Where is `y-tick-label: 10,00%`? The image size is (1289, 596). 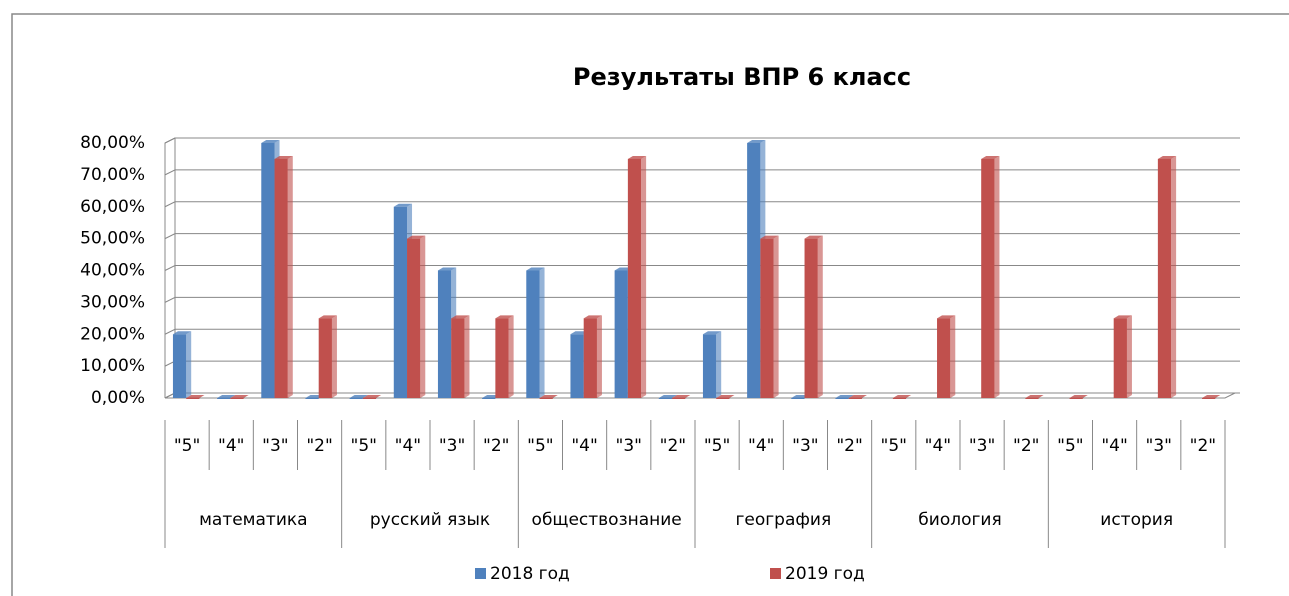 y-tick-label: 10,00% is located at coordinates (112, 366).